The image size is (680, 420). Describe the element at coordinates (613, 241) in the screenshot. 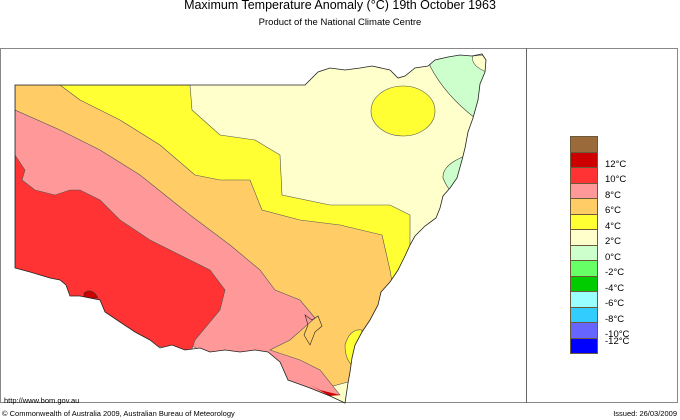

I see `legend-label: 2°C` at that location.